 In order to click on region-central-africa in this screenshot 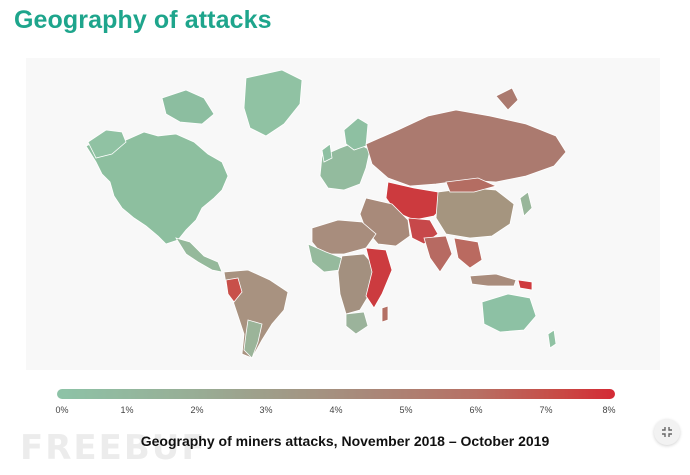, I will do `click(357, 284)`.